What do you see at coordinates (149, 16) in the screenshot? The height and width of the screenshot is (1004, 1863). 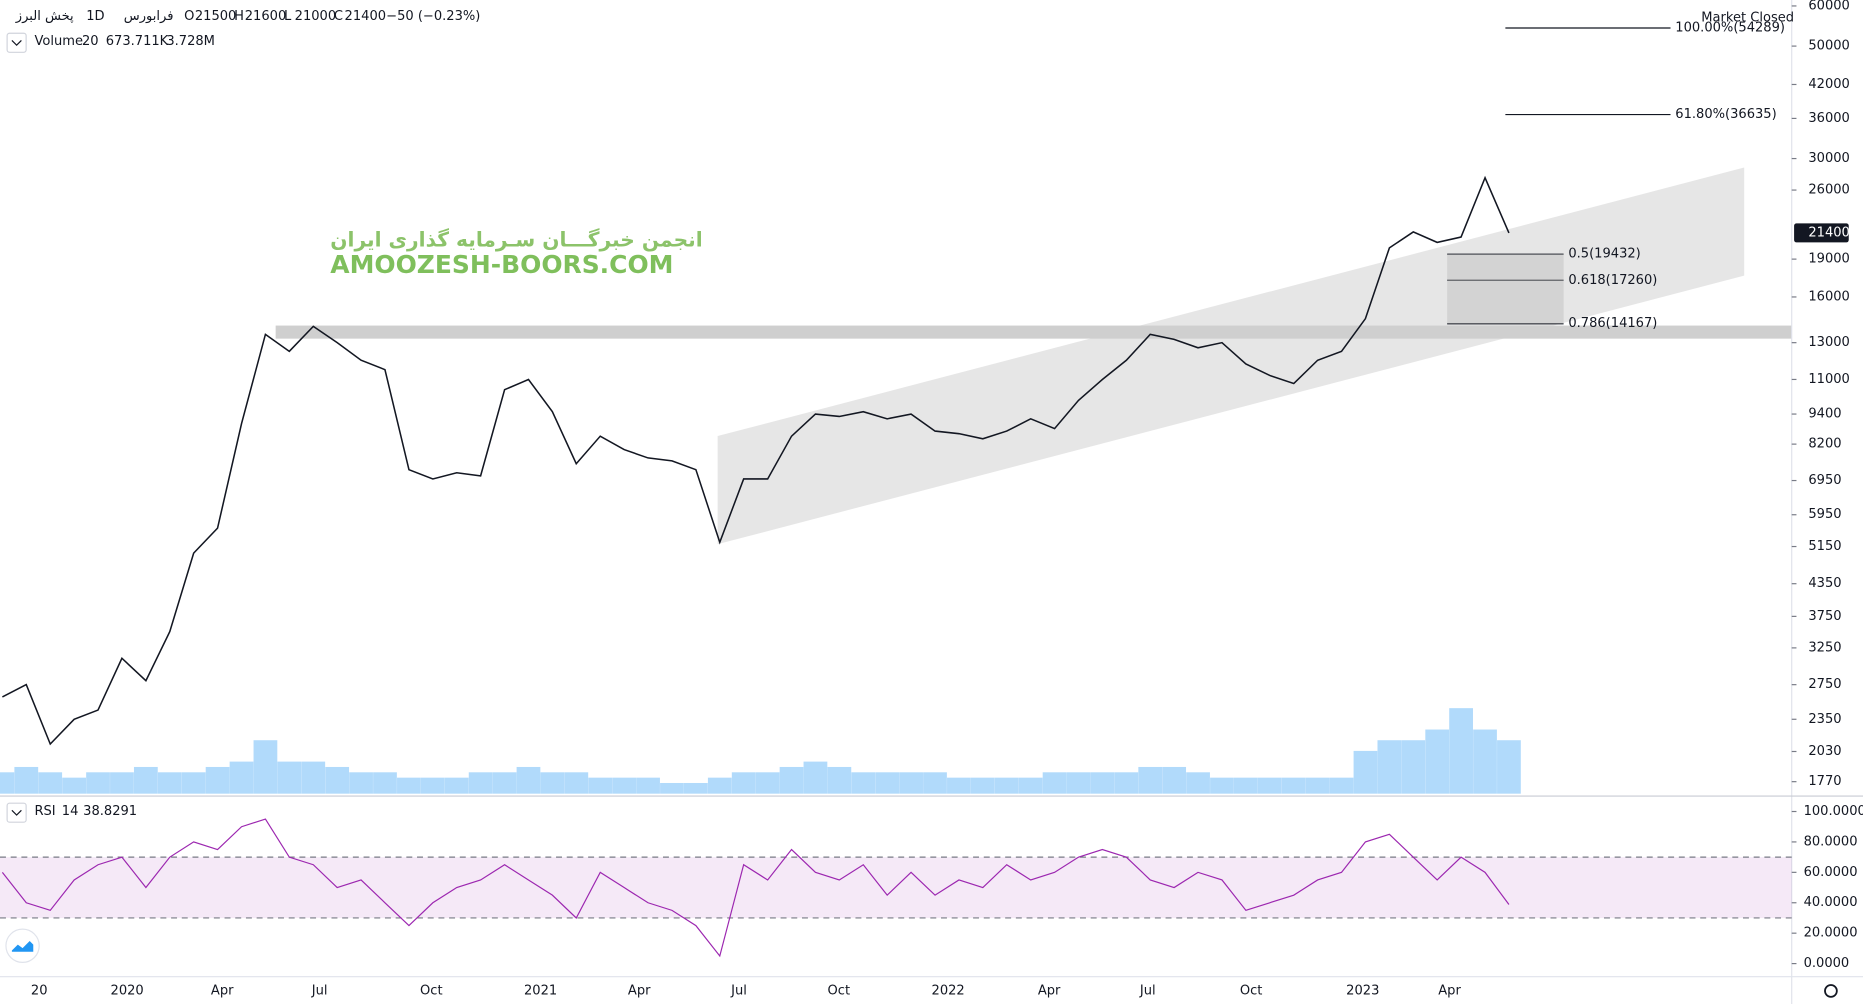 I see `exchange: فرابورس` at bounding box center [149, 16].